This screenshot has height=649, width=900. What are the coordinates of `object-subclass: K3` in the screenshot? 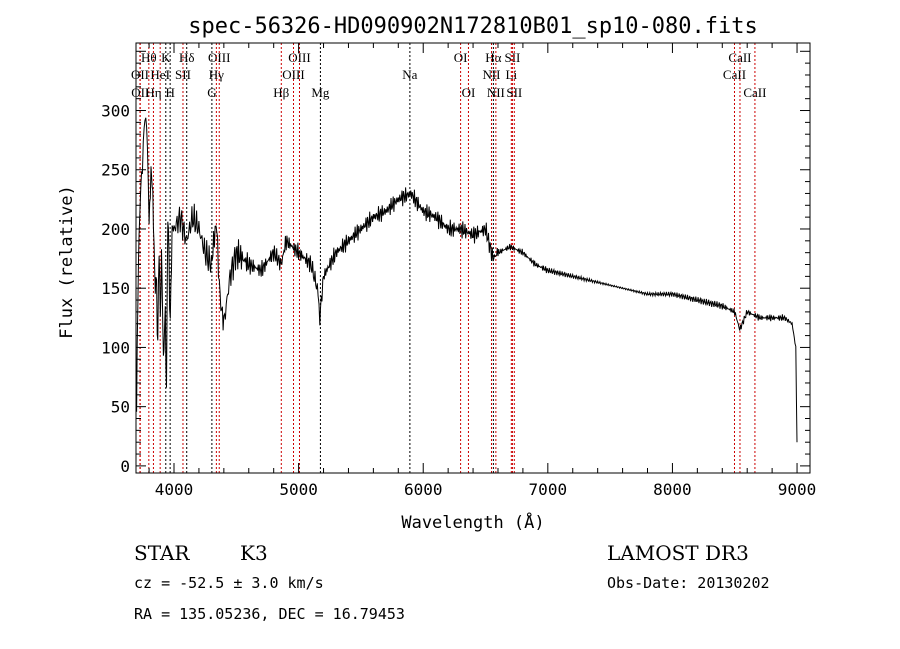 It's located at (254, 553).